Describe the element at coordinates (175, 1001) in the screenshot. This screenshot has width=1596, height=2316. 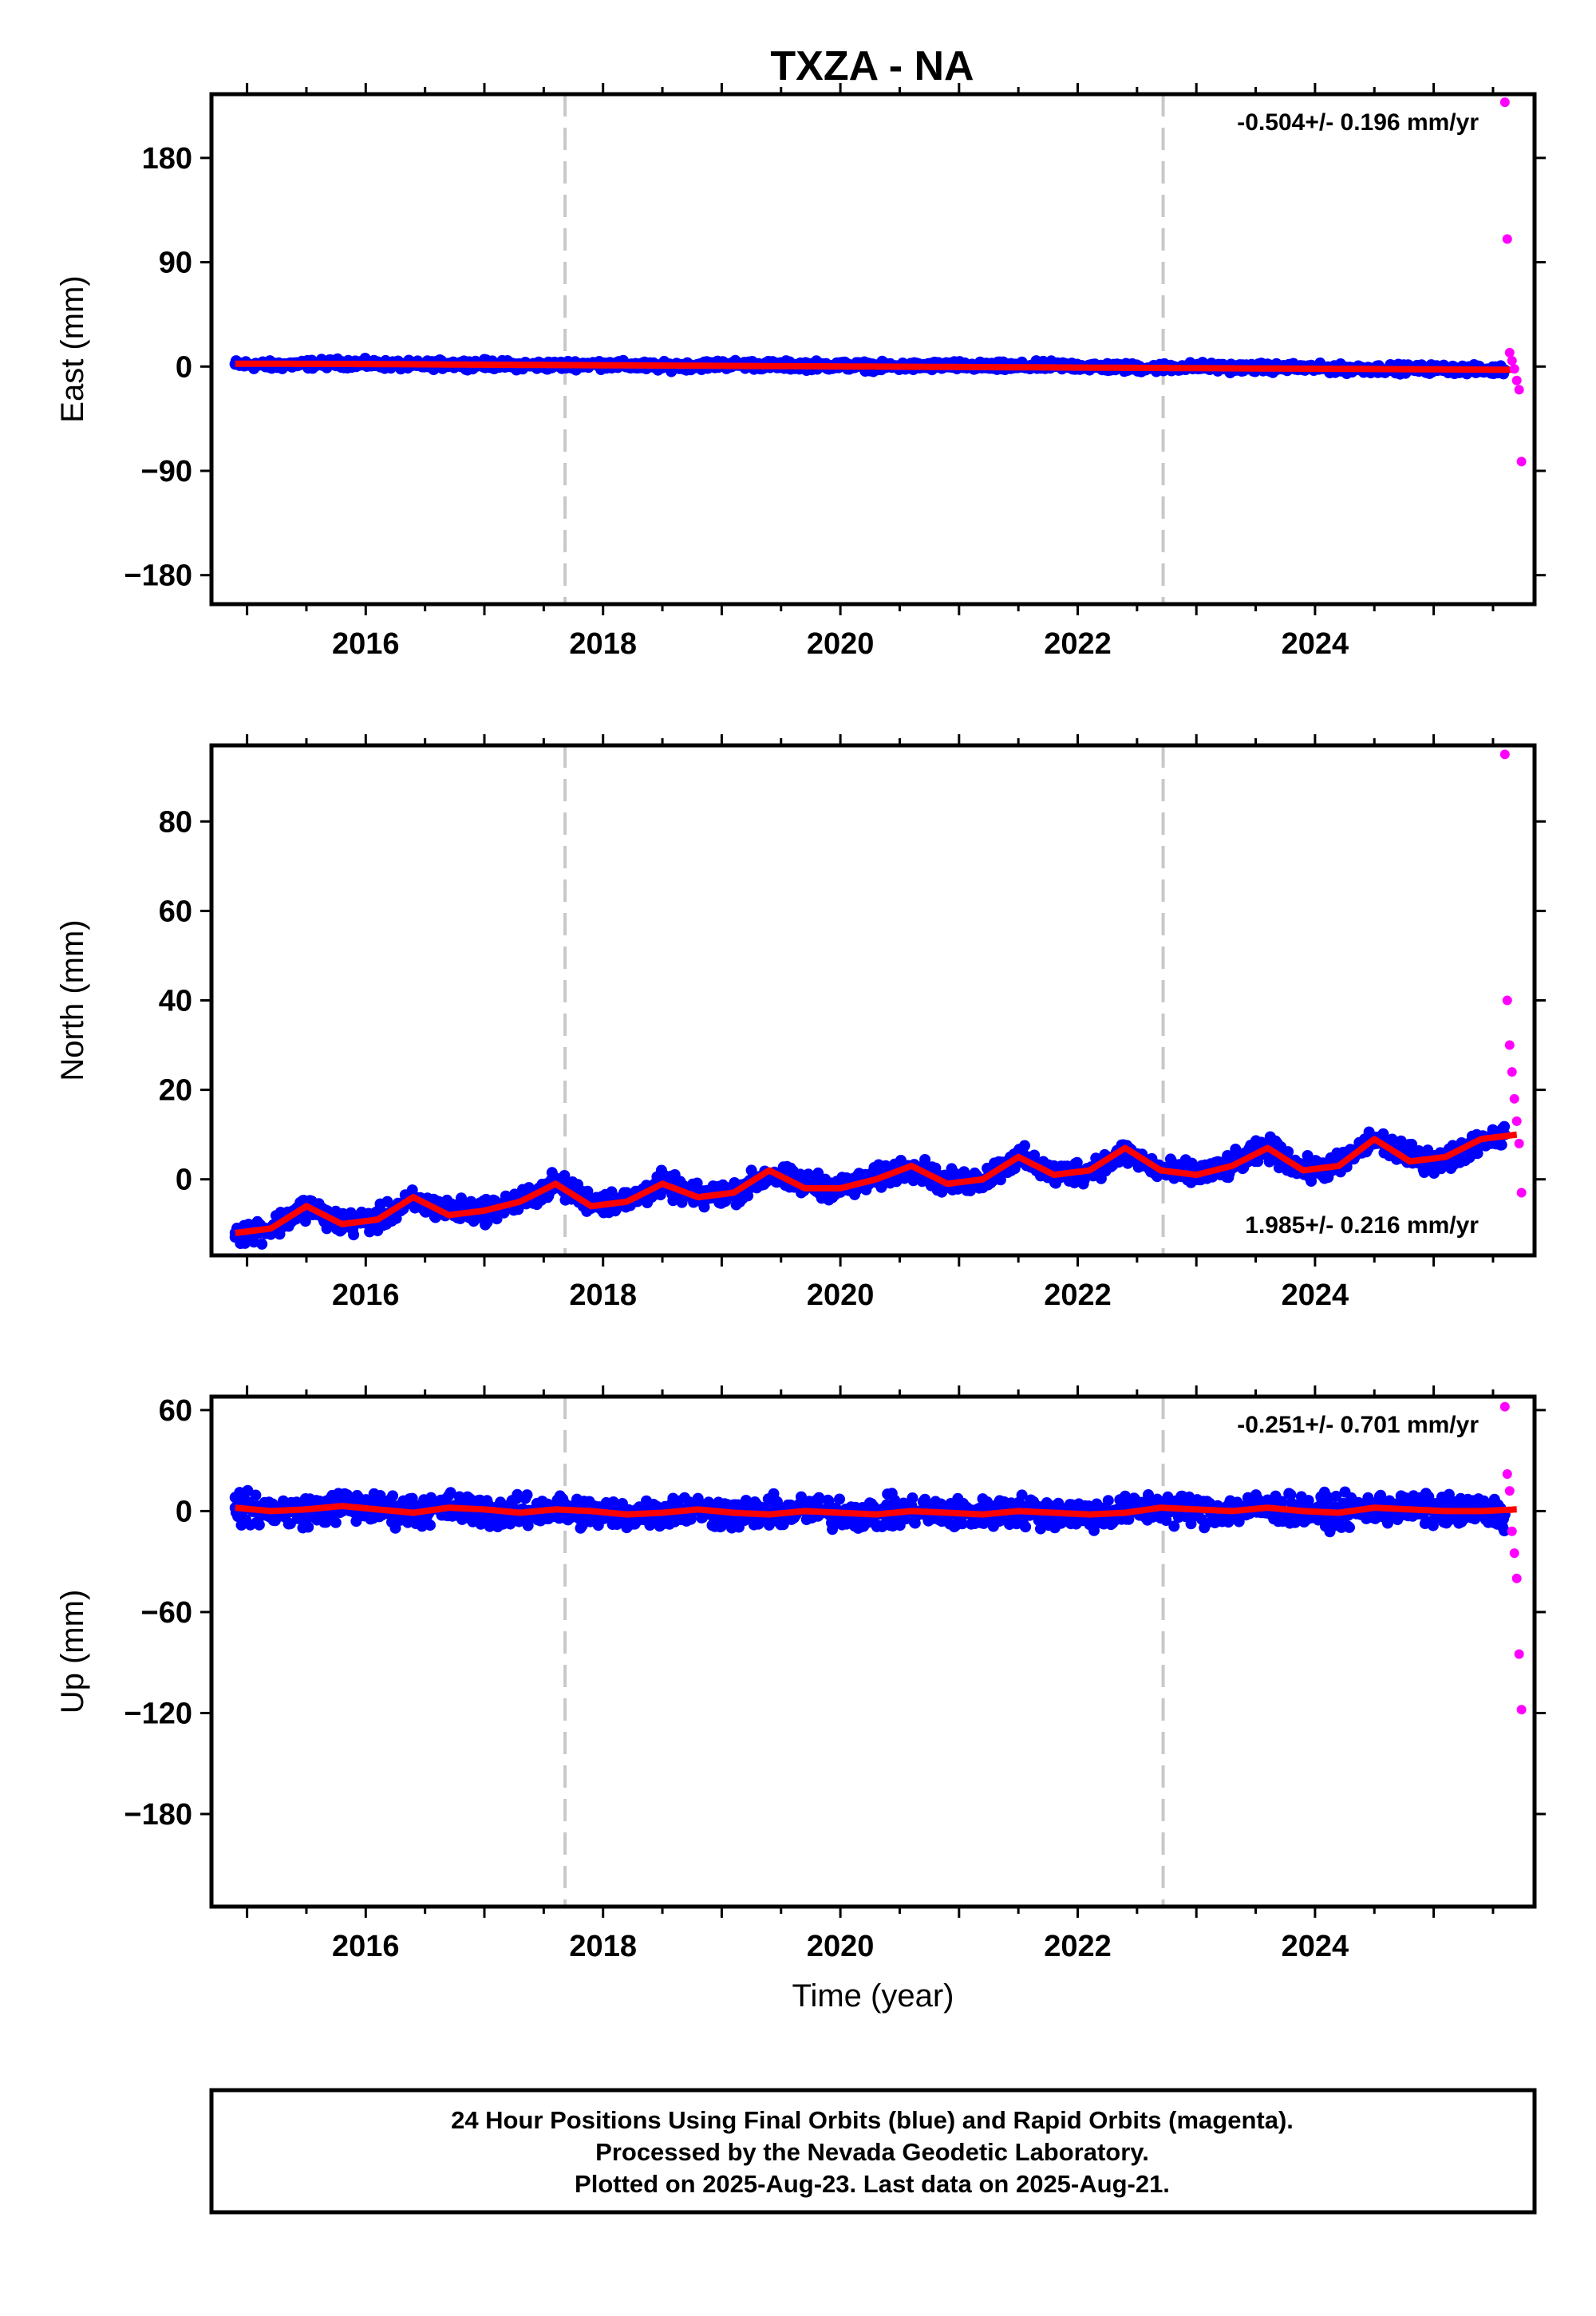
I see `y-tick-label: 40` at that location.